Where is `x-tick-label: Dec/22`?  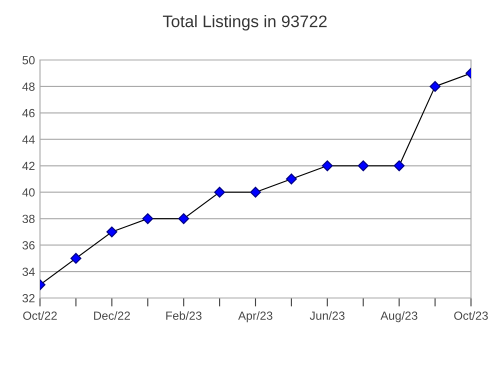
x-tick-label: Dec/22 is located at coordinates (112, 315).